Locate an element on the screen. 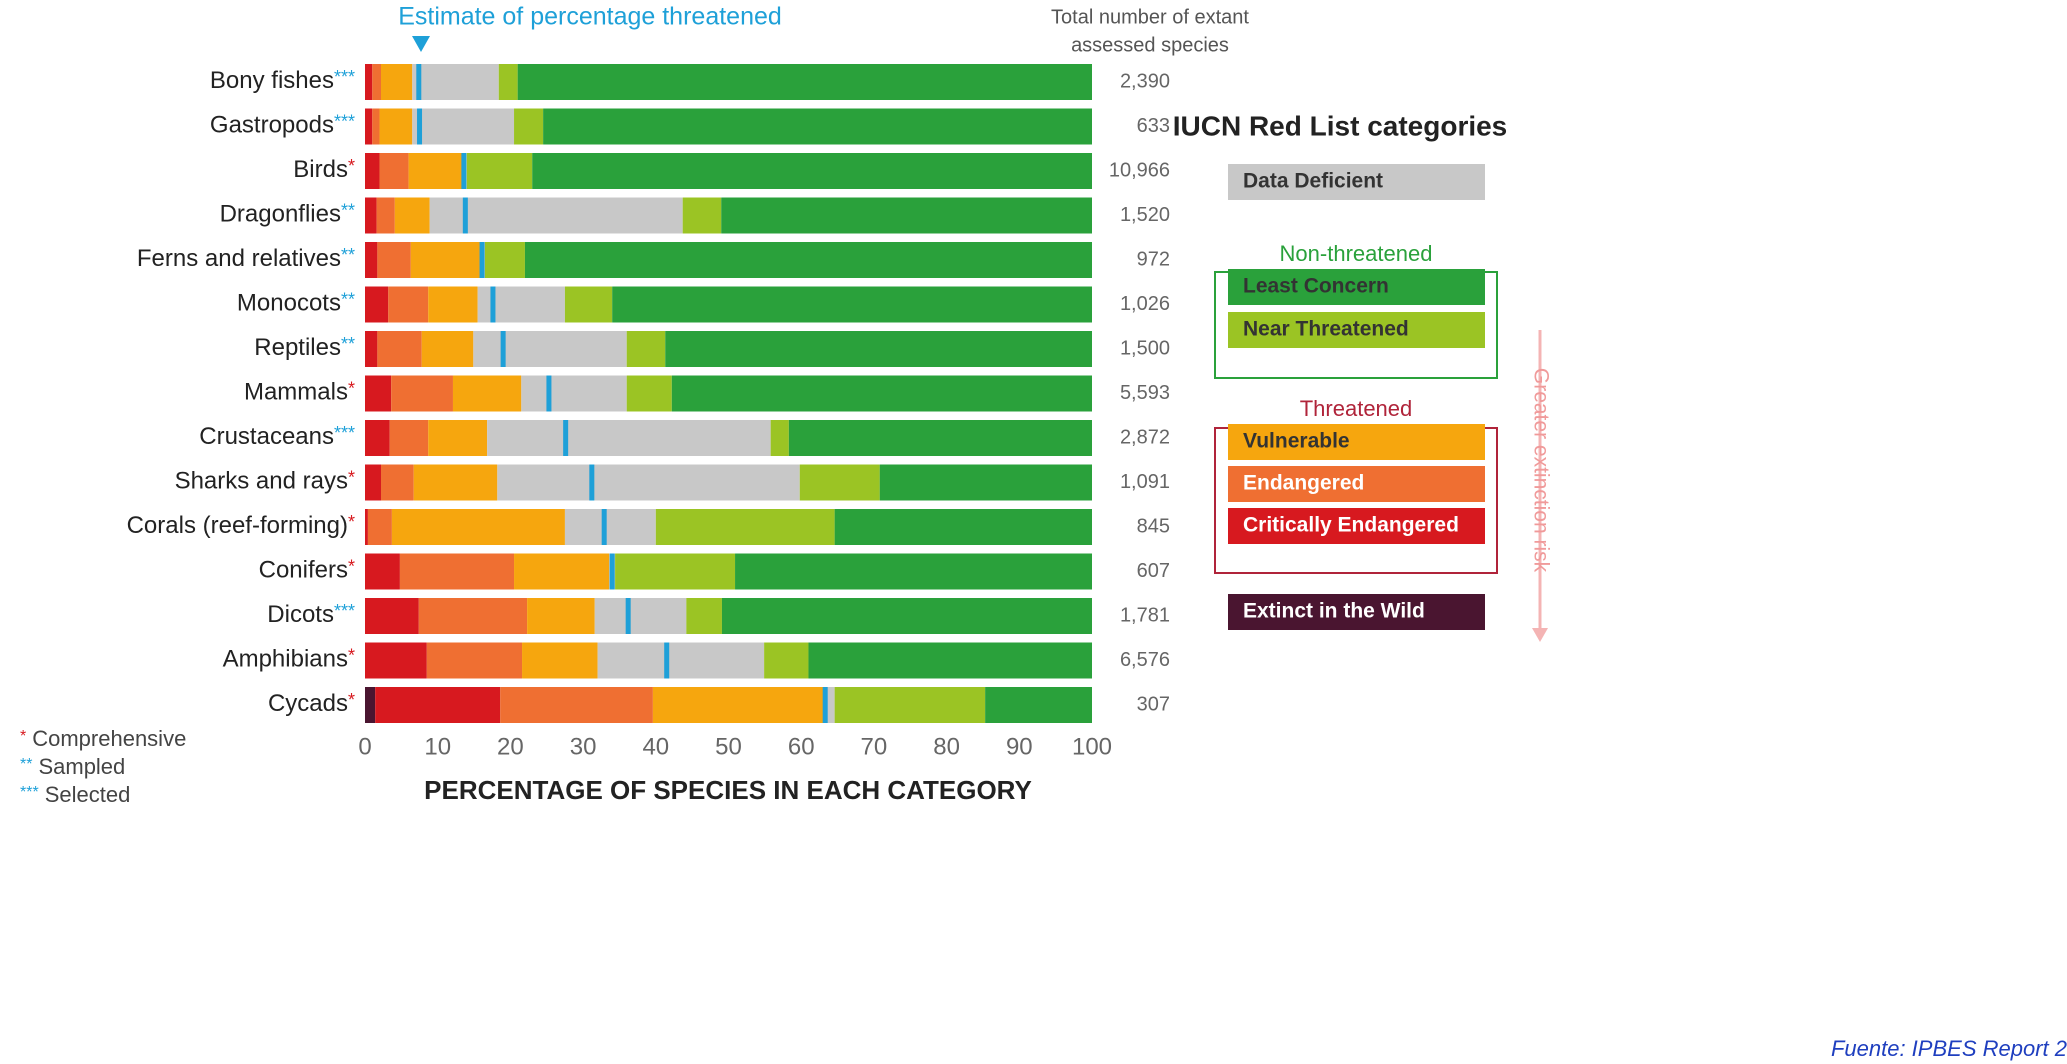 Image resolution: width=2067 pixels, height=1064 pixels. x-tick-label: 40 is located at coordinates (655, 746).